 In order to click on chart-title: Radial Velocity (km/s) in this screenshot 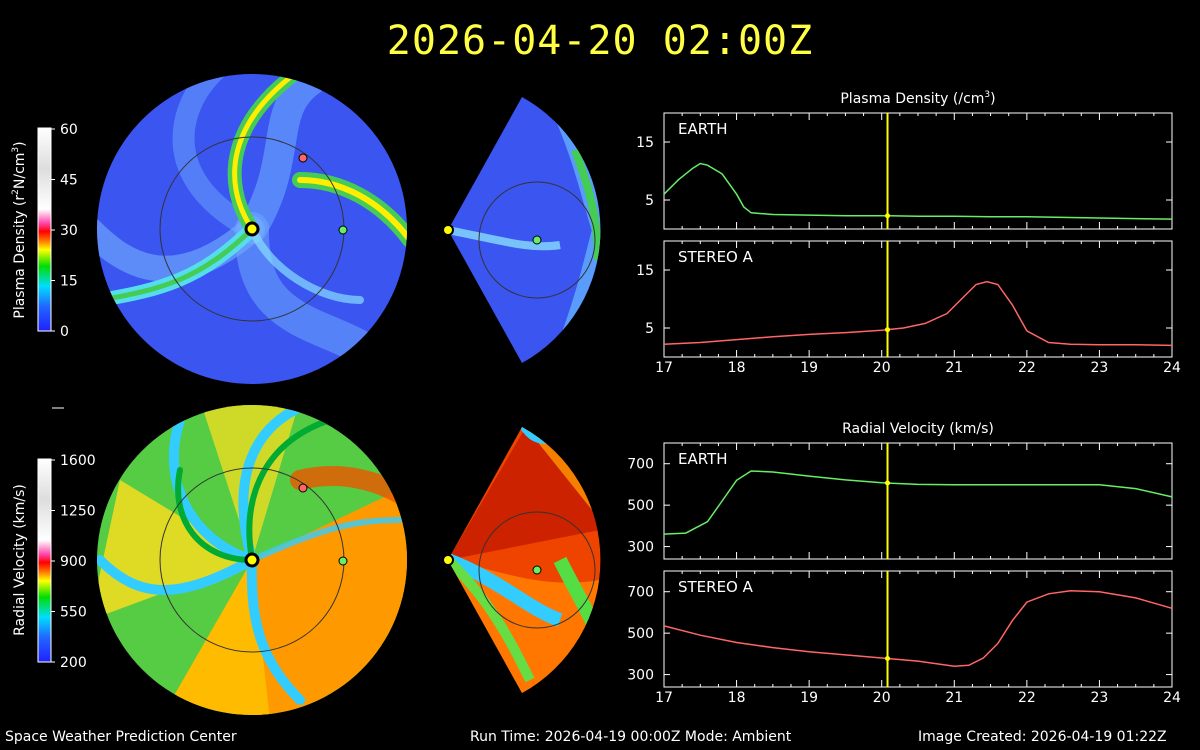, I will do `click(918, 429)`.